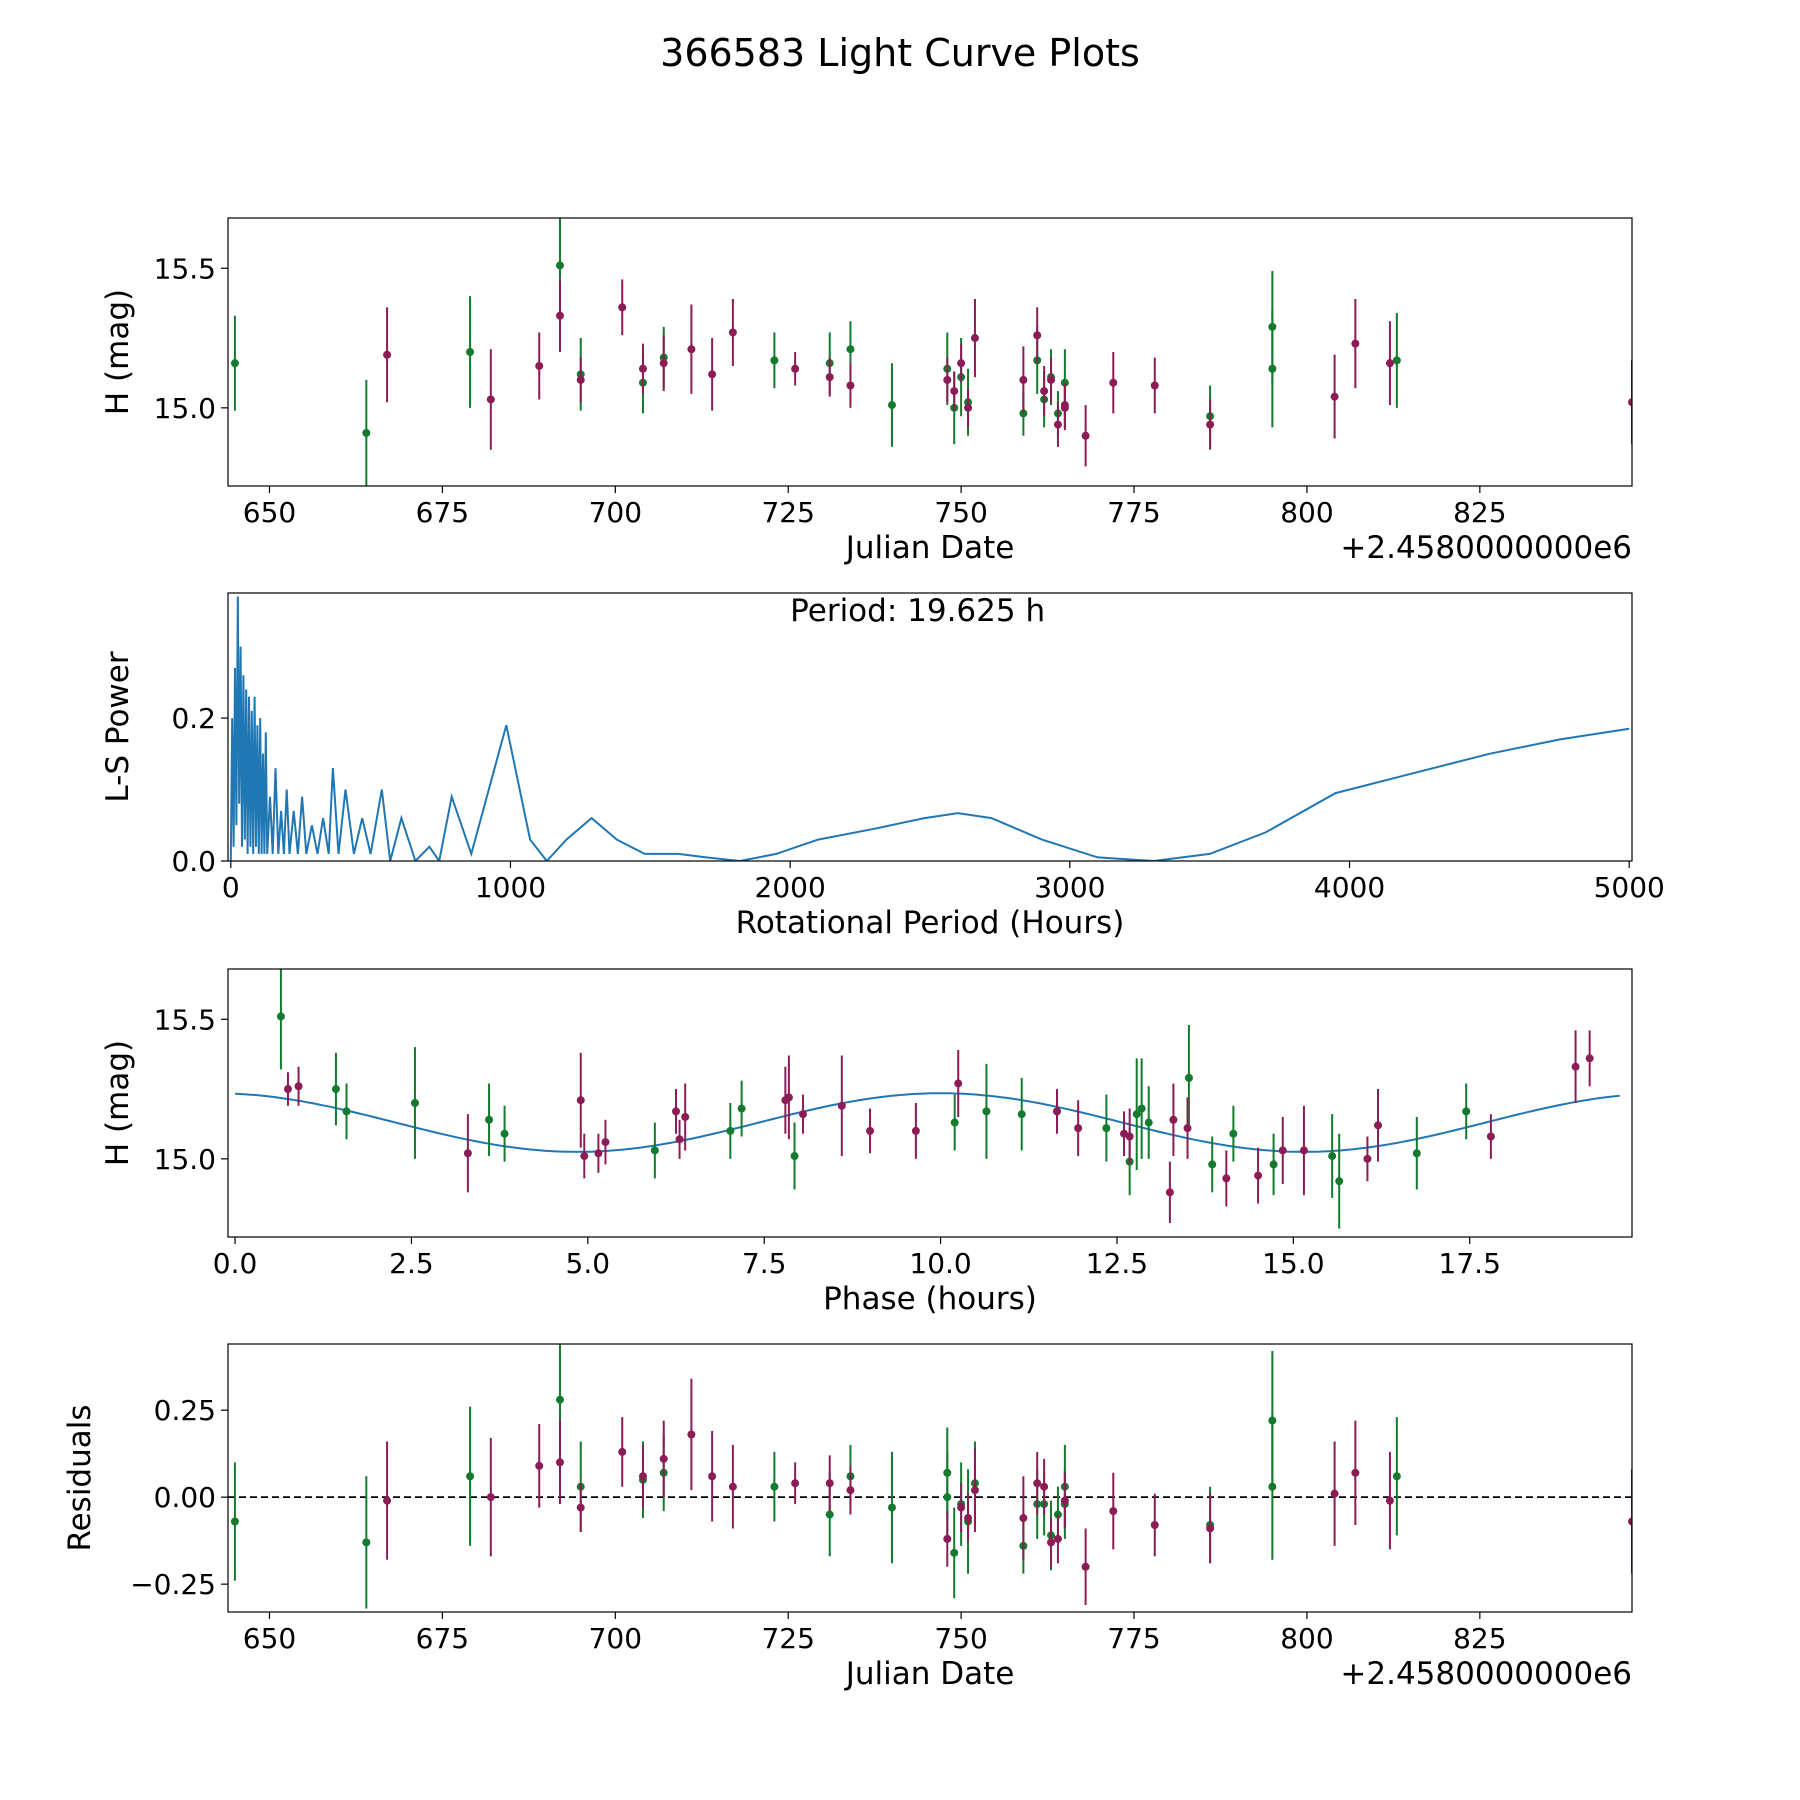 This screenshot has width=1800, height=1800. What do you see at coordinates (185, 1410) in the screenshot?
I see `y-tick-label: 0.25` at bounding box center [185, 1410].